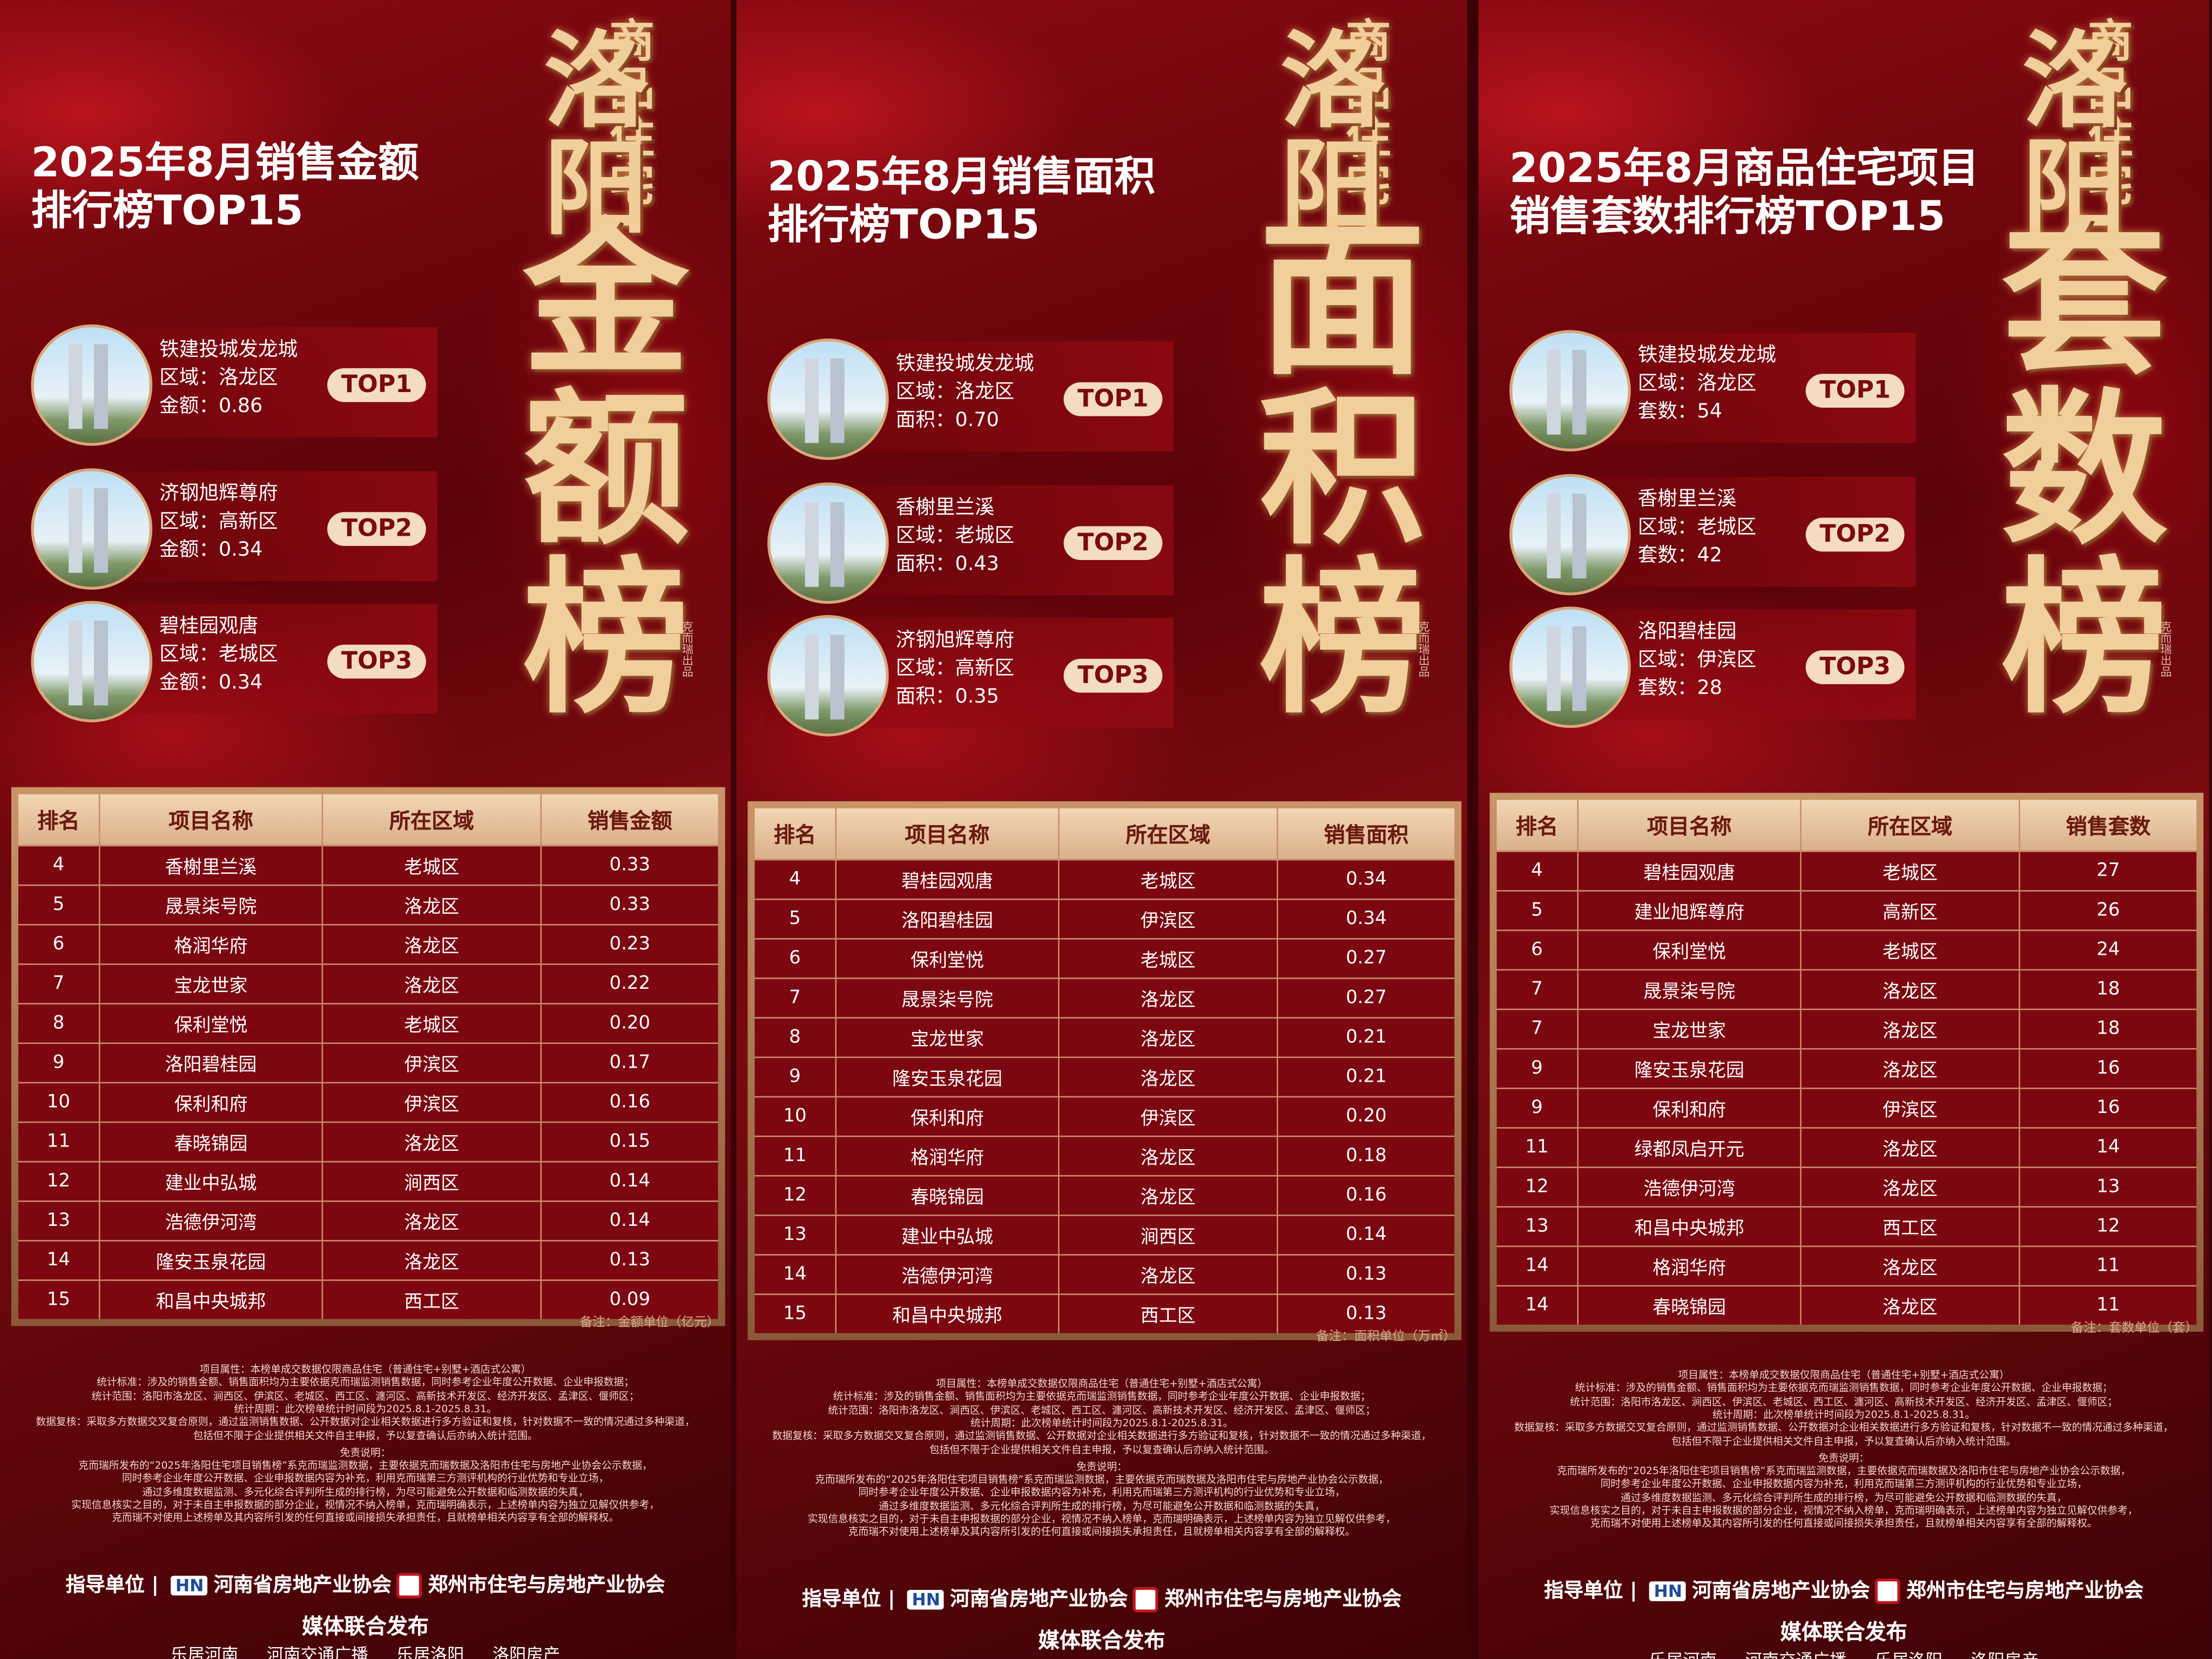 Image resolution: width=2212 pixels, height=1659 pixels. Describe the element at coordinates (2108, 1029) in the screenshot. I see `table-cell: 18` at that location.